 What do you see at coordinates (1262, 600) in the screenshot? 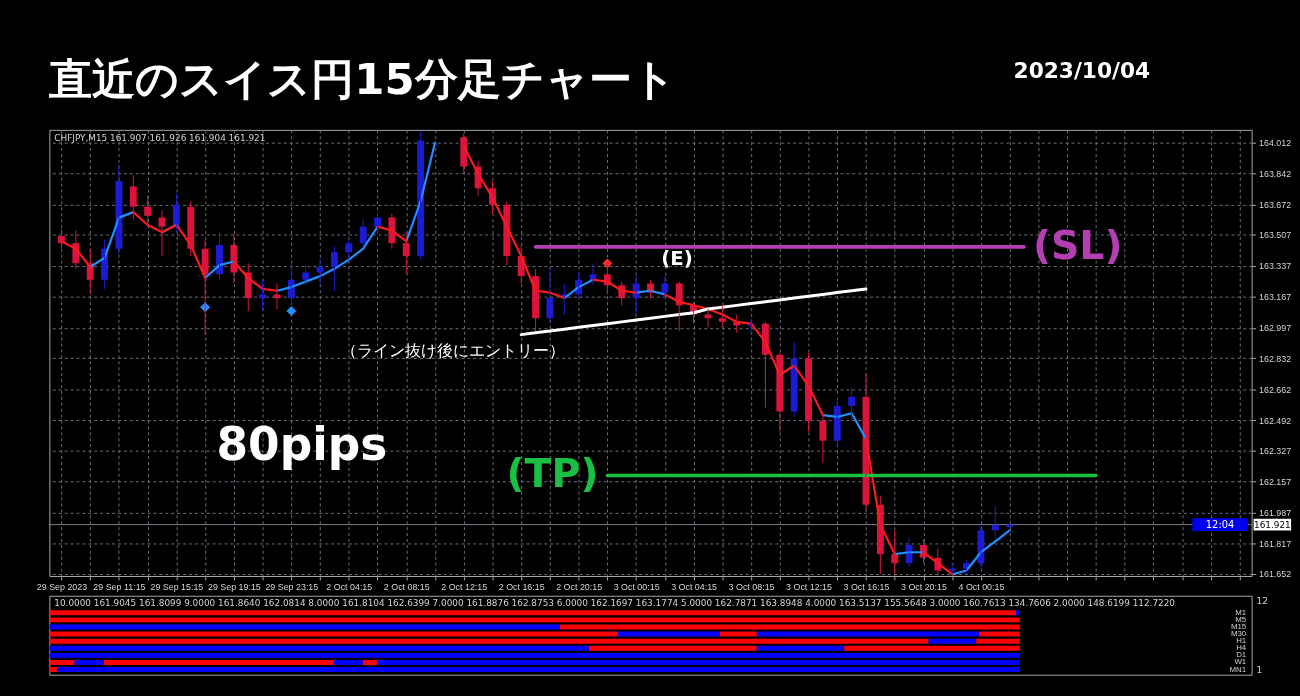
I see `text: 12` at bounding box center [1262, 600].